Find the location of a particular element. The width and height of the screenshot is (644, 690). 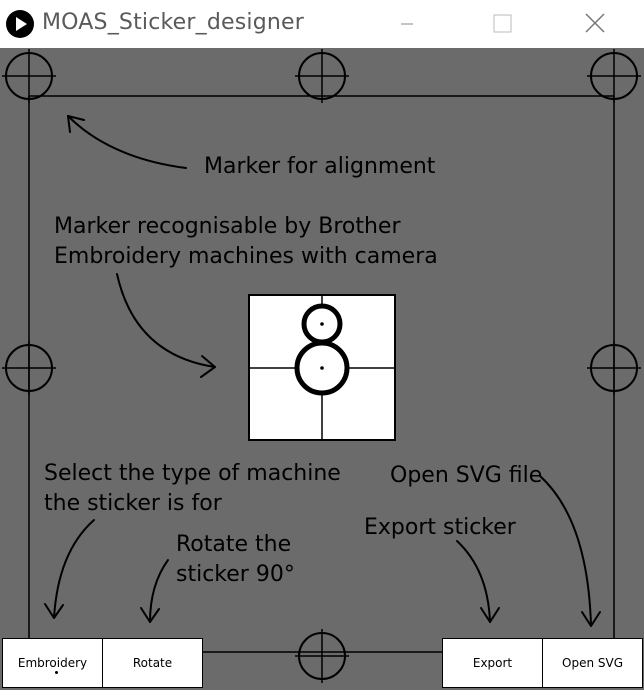

open-svg-button-label: Open SVG is located at coordinates (592, 663).